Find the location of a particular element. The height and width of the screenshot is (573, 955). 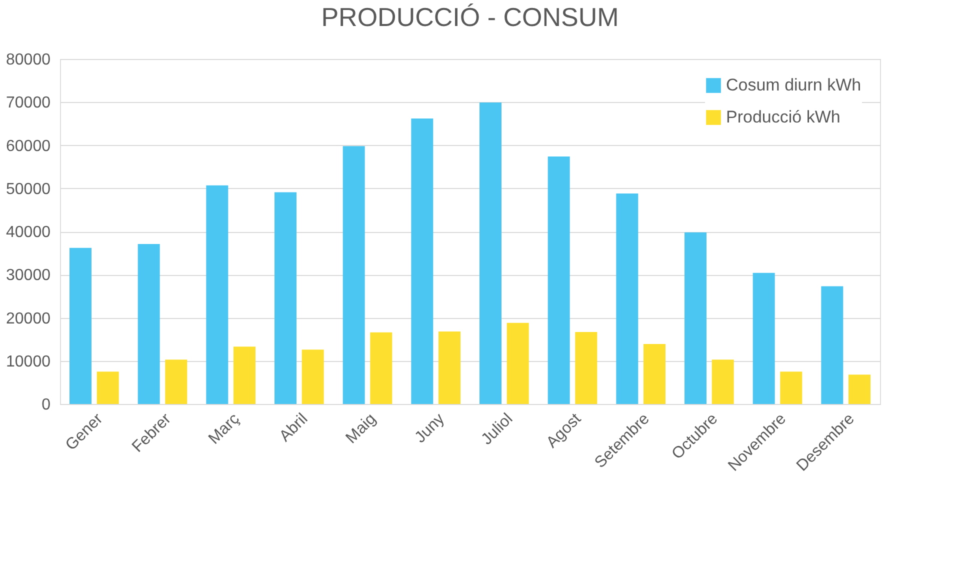

y-tick-label: 70000 is located at coordinates (28, 103).